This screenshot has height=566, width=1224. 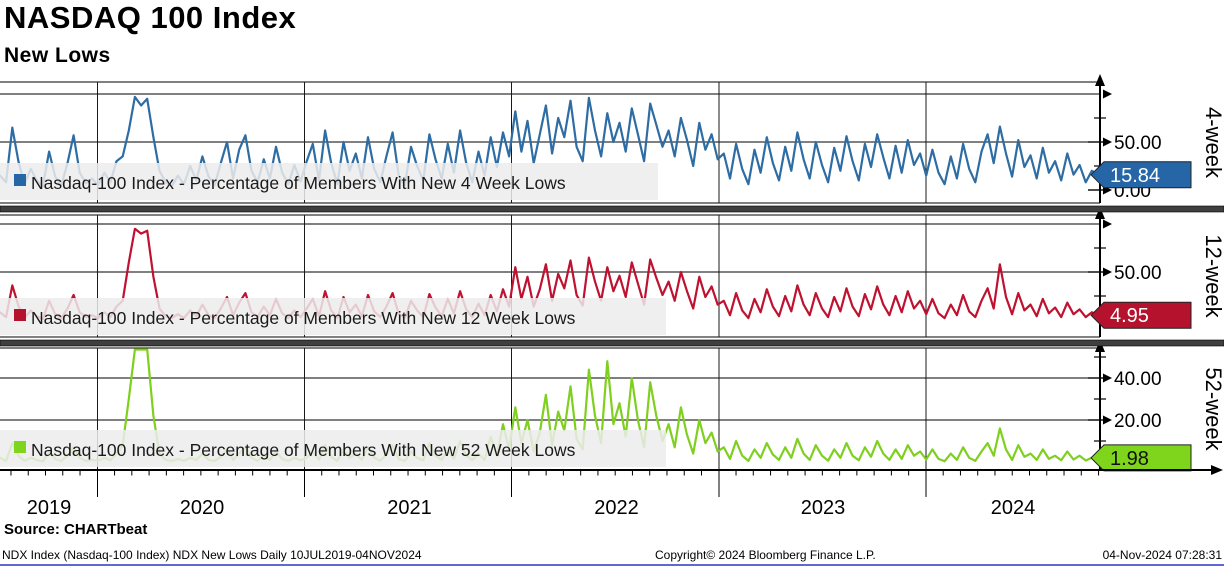 What do you see at coordinates (1162, 555) in the screenshot?
I see `footer-timestamp: 04-Nov-2024 07:28:31` at bounding box center [1162, 555].